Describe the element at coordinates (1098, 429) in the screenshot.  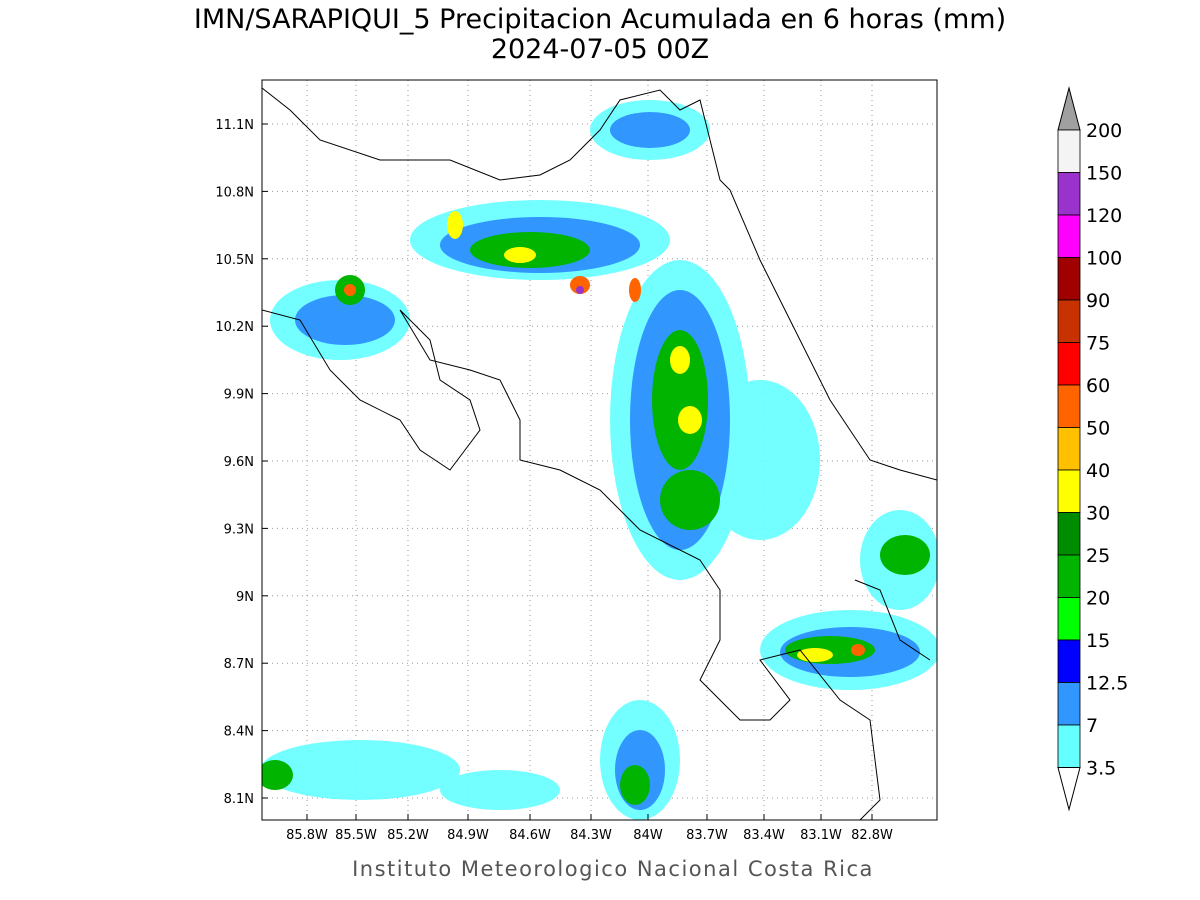
I see `colorbar-label: 50` at that location.